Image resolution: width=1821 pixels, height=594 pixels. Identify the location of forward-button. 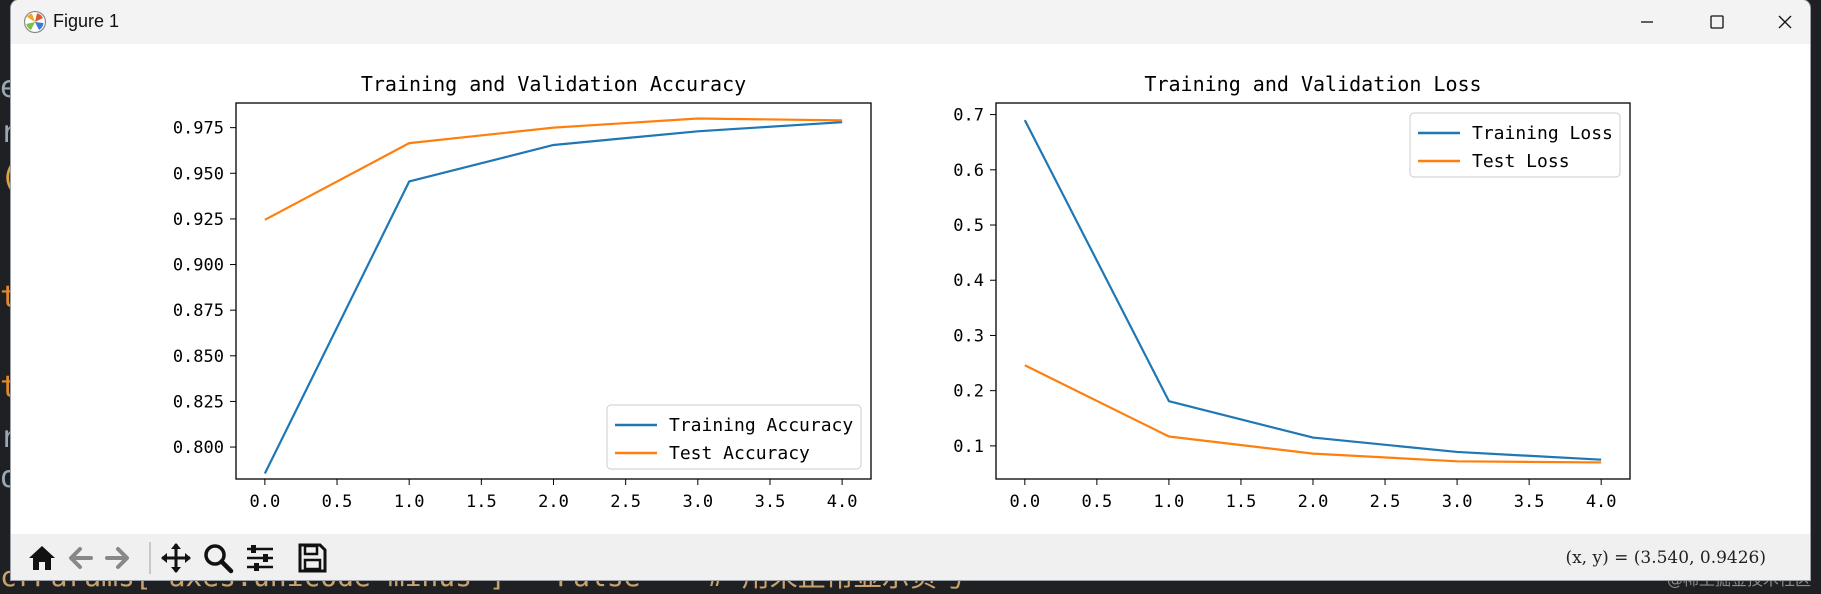
(118, 558).